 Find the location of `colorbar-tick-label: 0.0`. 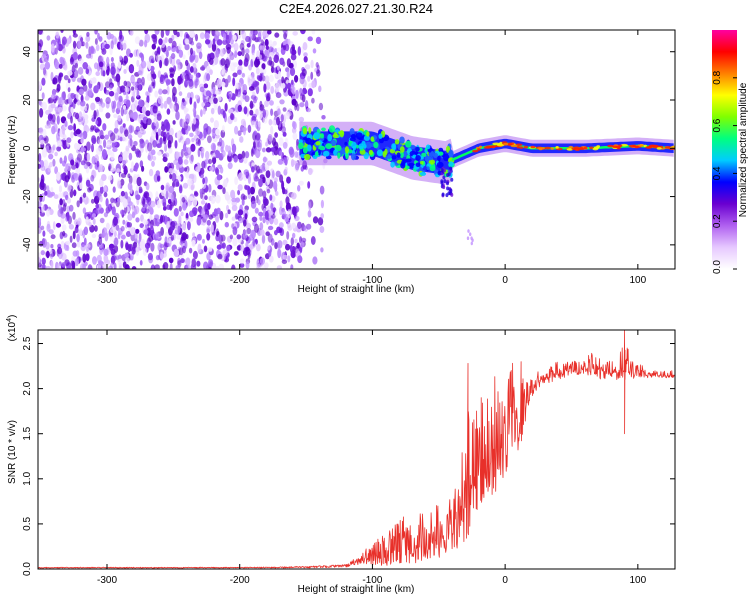

colorbar-tick-label: 0.0 is located at coordinates (717, 267).